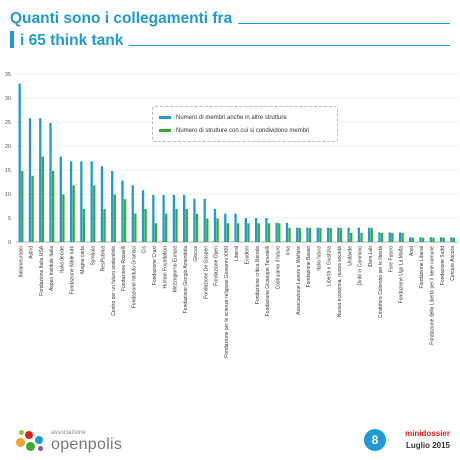 The width and height of the screenshot is (460, 460). What do you see at coordinates (165, 117) in the screenshot?
I see `legend-swatch-blue` at bounding box center [165, 117].